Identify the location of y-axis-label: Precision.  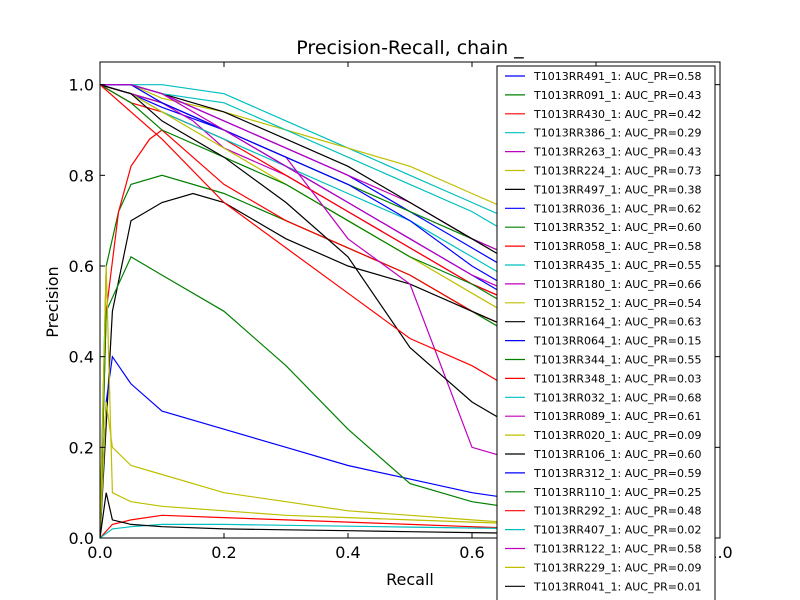
(52, 301).